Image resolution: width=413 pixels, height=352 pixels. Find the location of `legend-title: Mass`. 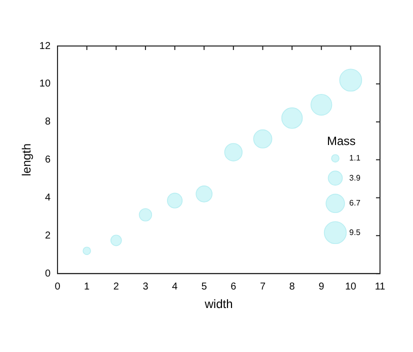

legend-title: Mass is located at coordinates (341, 141).